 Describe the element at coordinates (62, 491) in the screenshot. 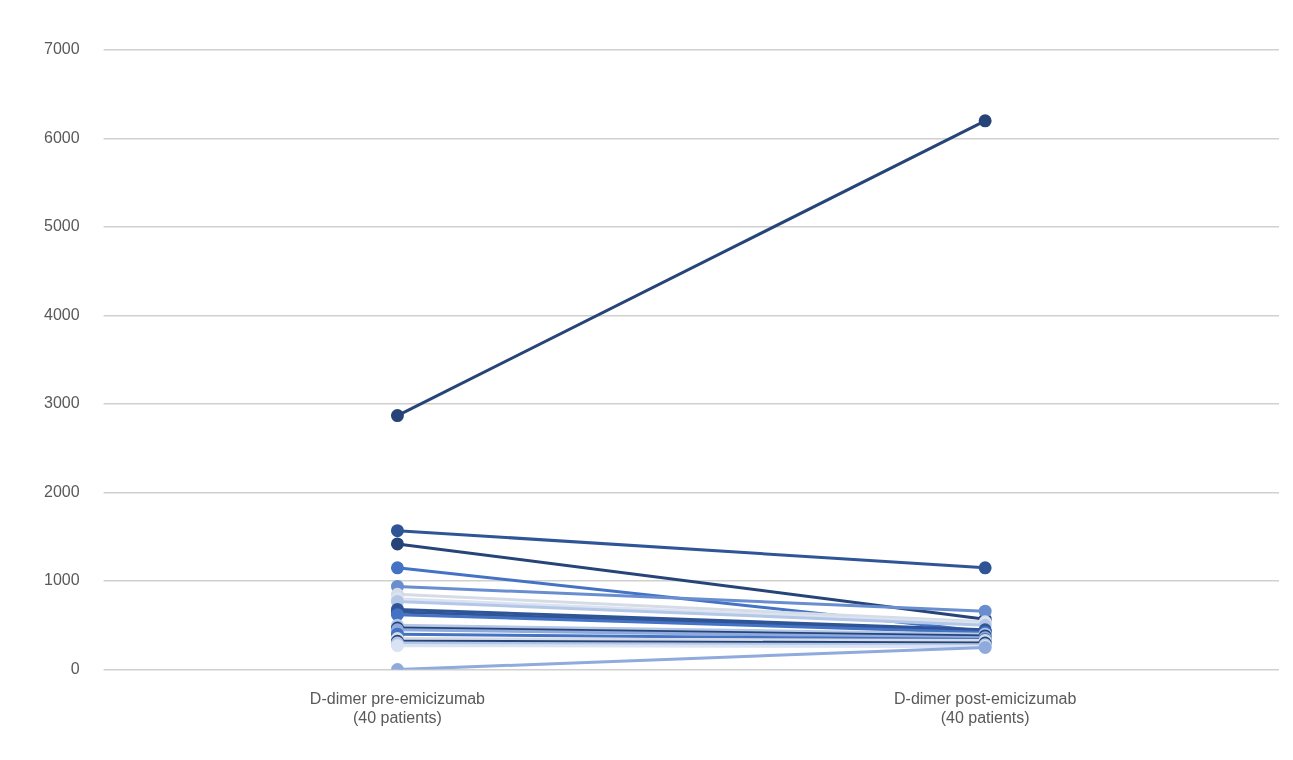

I see `y-tick-label: 2000` at that location.